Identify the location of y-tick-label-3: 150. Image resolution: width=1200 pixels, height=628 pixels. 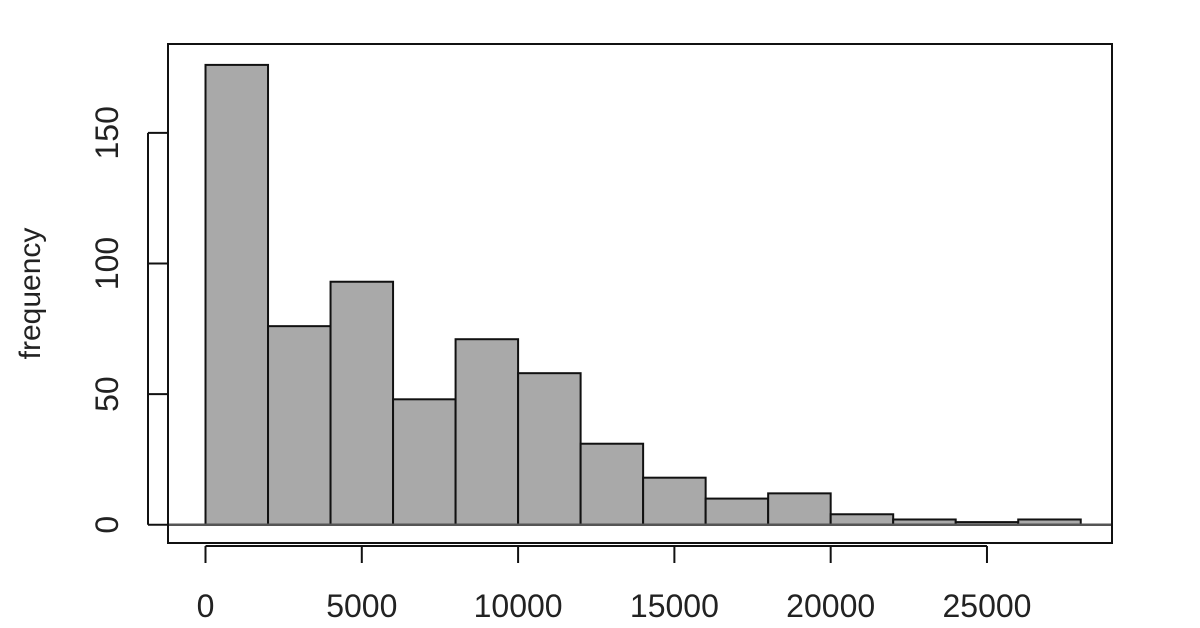
(107, 132).